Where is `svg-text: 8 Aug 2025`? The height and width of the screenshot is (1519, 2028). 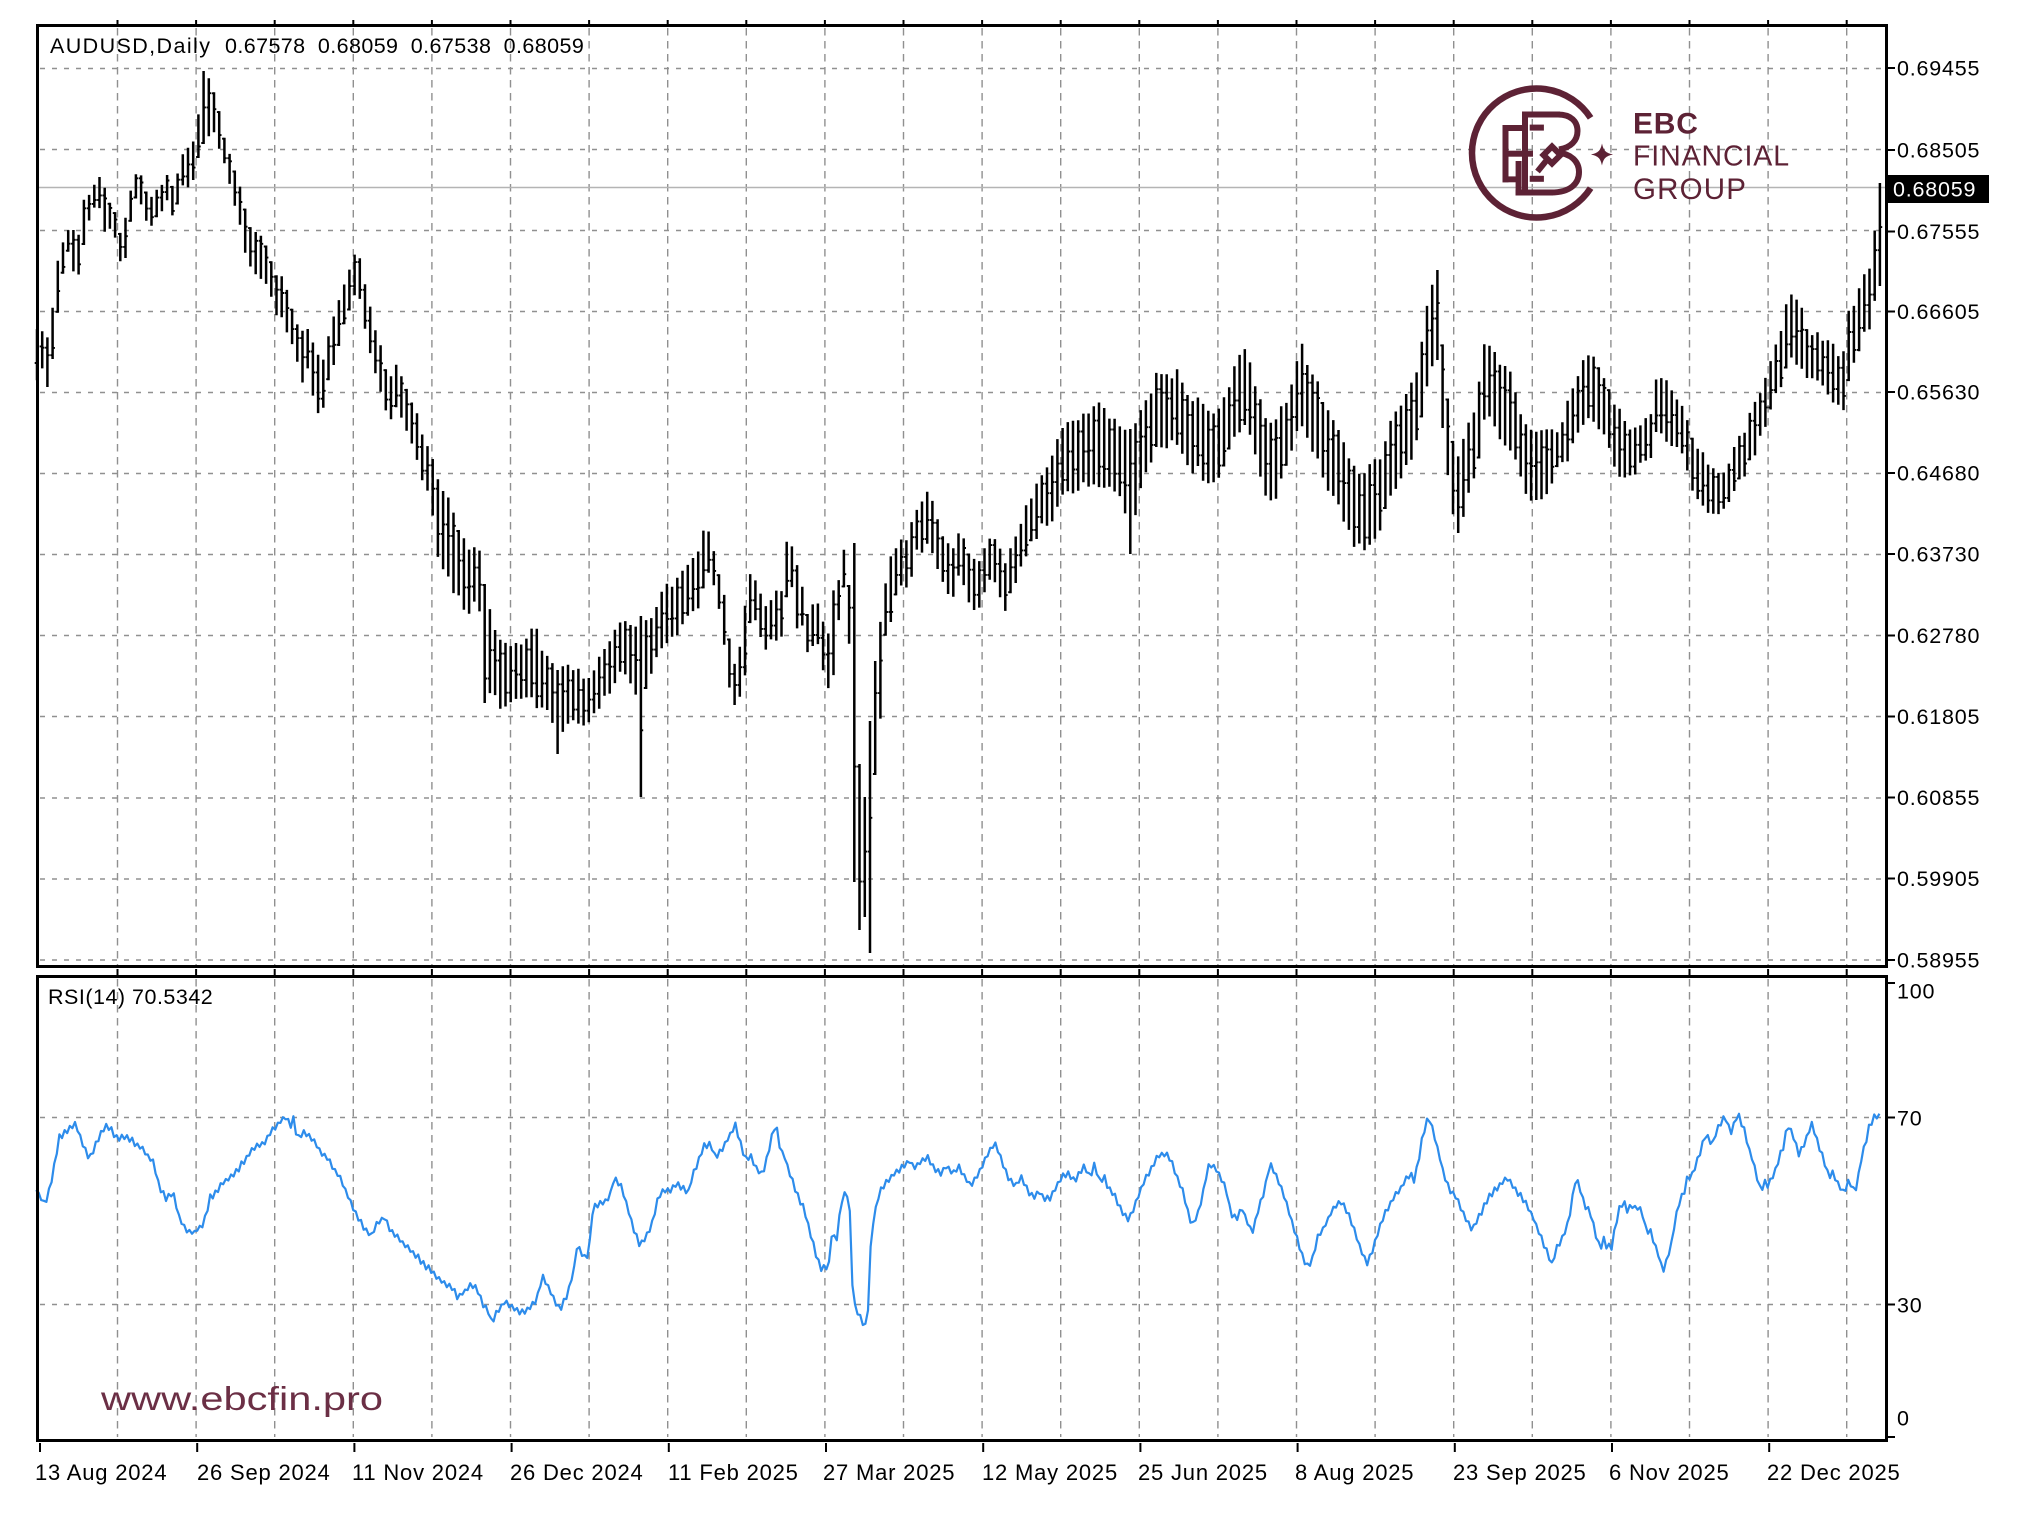 svg-text: 8 Aug 2025 is located at coordinates (1354, 1472).